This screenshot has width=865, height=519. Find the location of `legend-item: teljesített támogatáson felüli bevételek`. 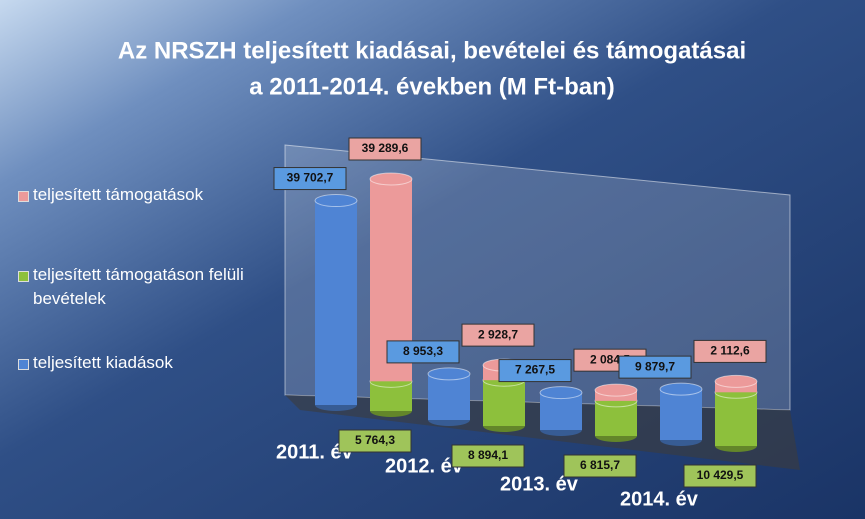

legend-item: teljesített támogatáson felüli bevételek is located at coordinates (133, 287).